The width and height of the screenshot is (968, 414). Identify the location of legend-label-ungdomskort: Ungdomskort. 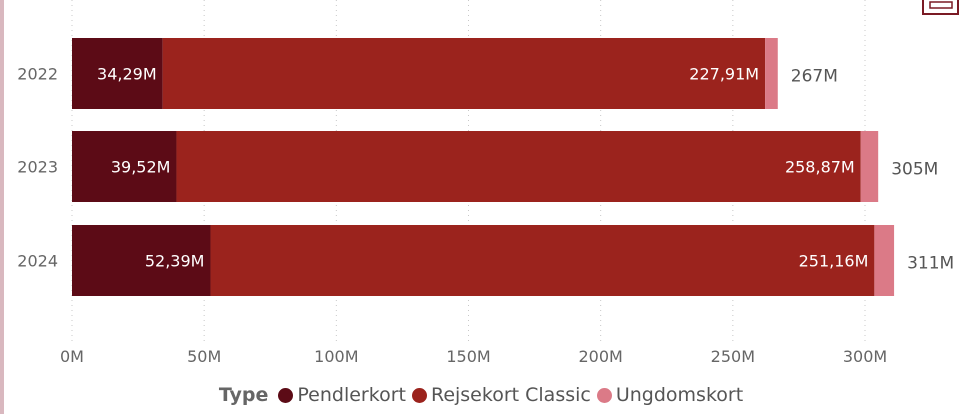
(679, 395).